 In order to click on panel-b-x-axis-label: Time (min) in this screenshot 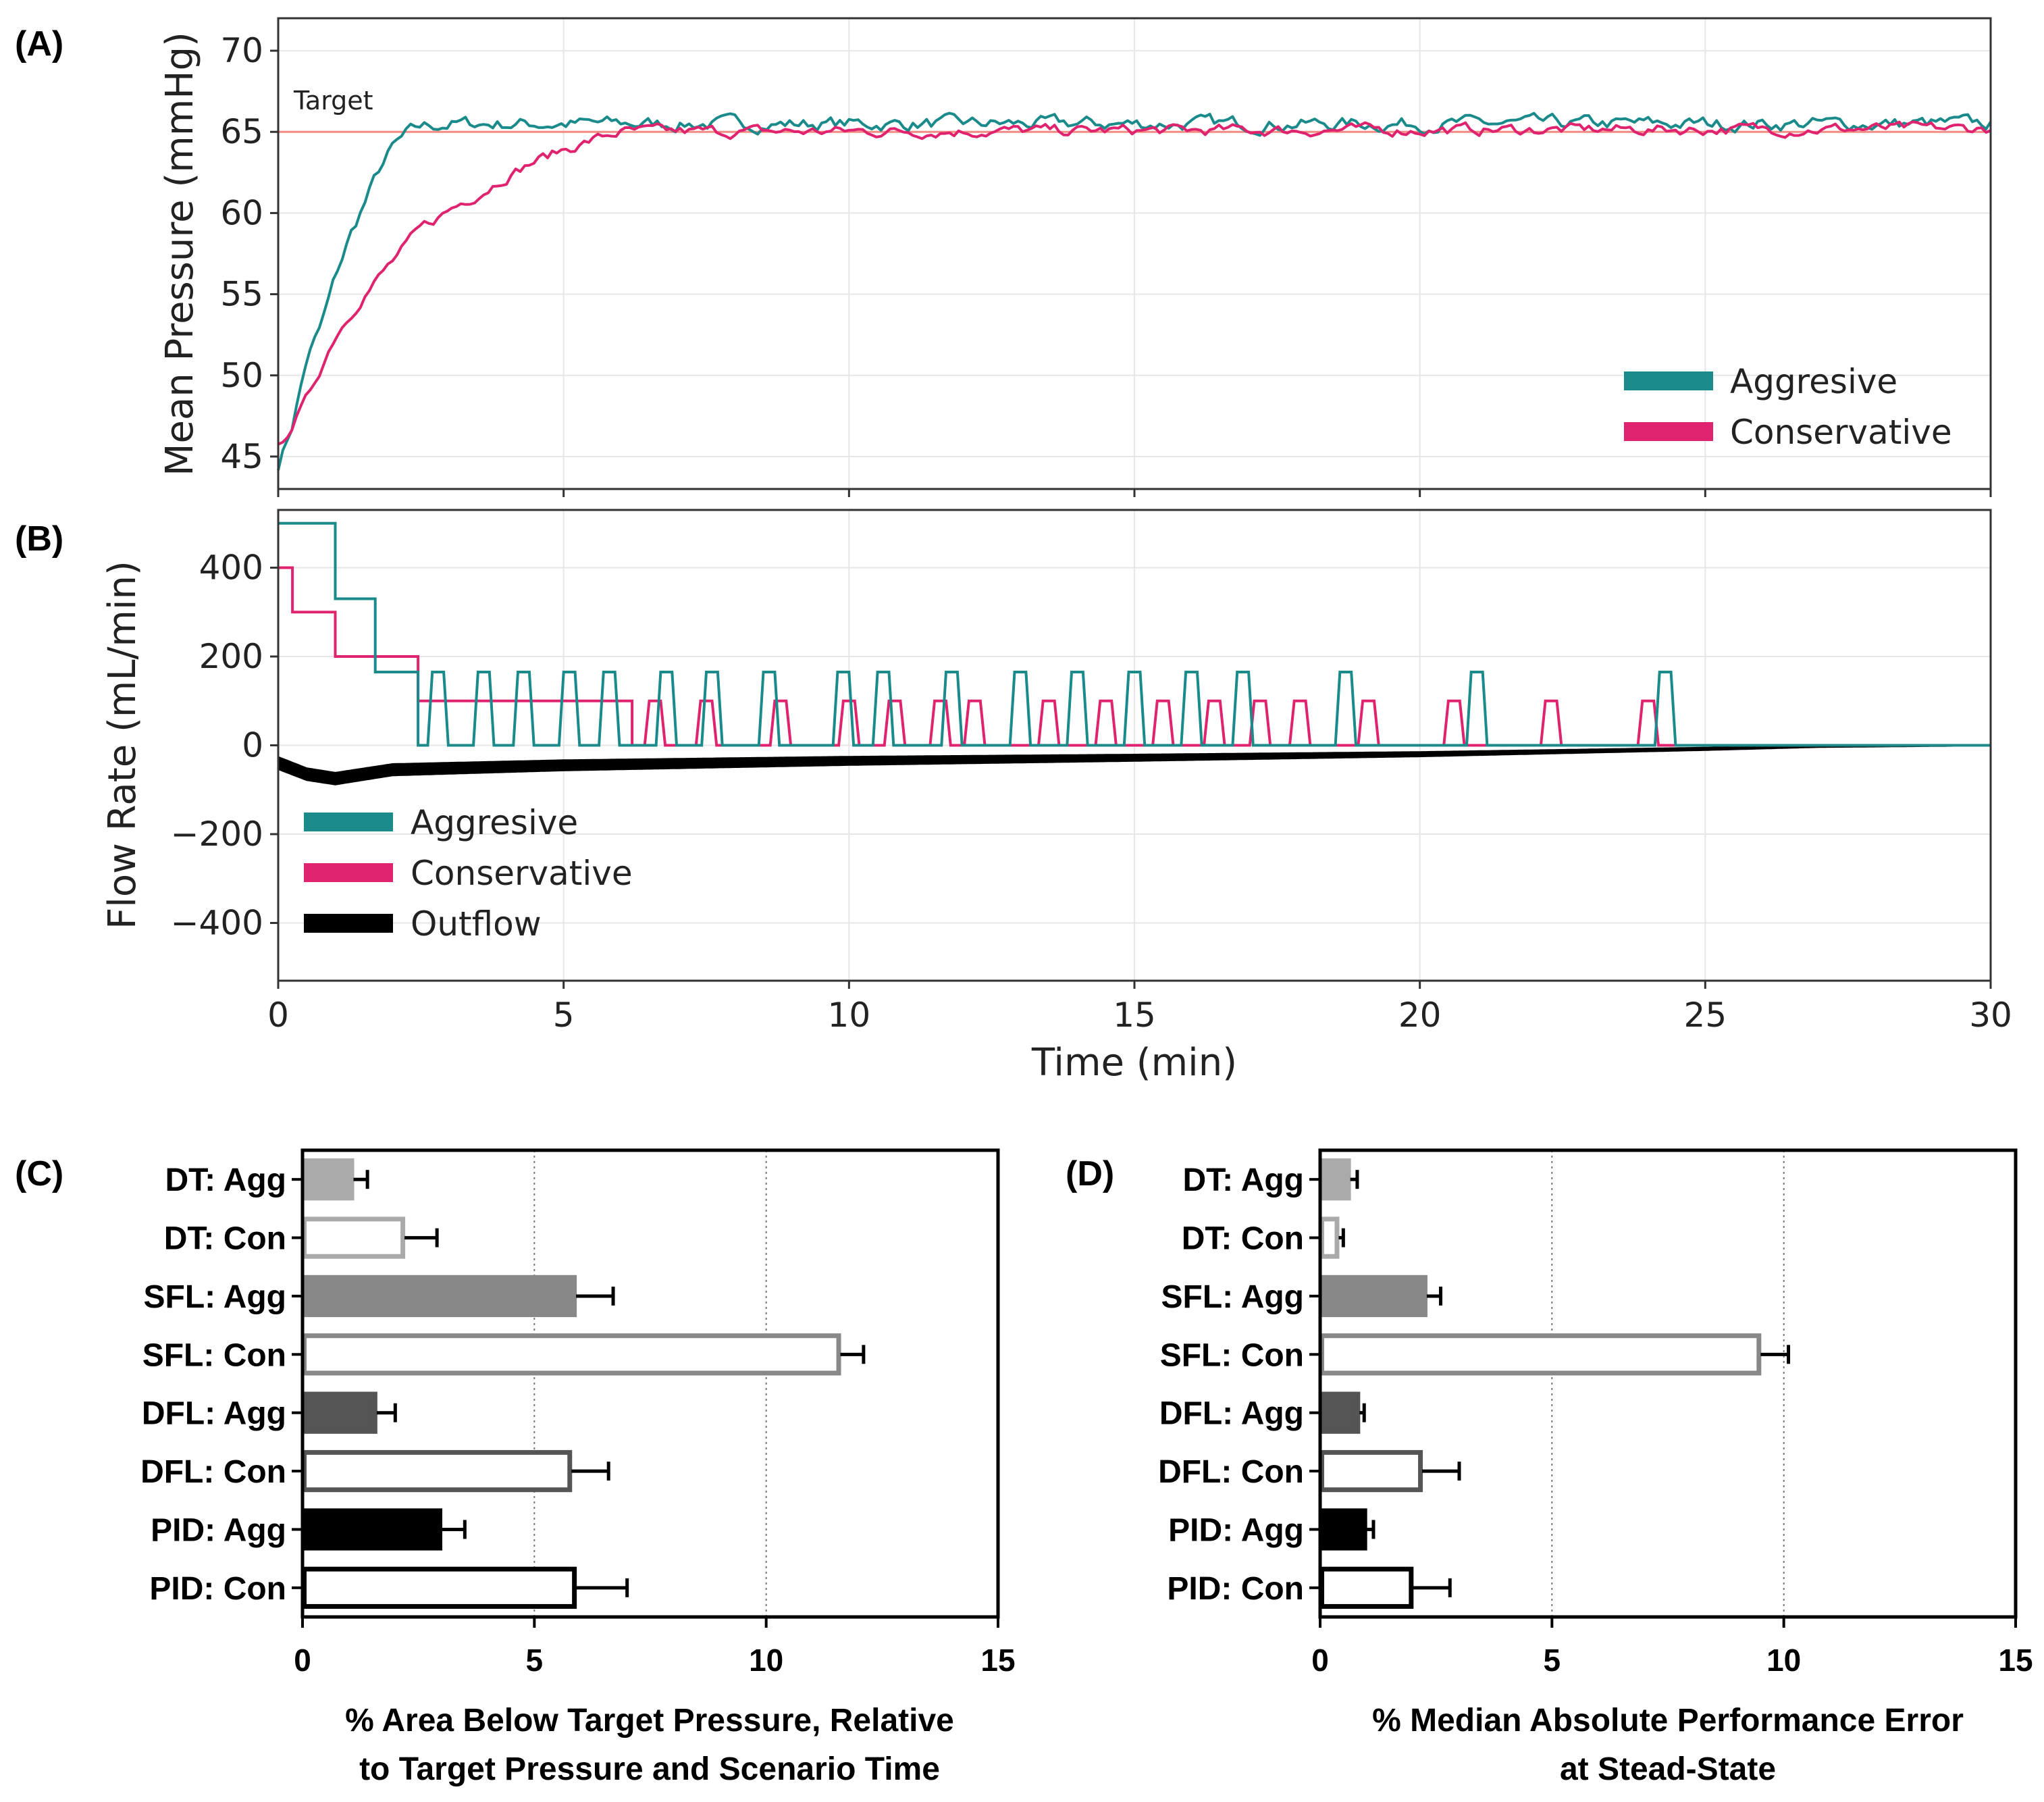, I will do `click(1134, 1063)`.